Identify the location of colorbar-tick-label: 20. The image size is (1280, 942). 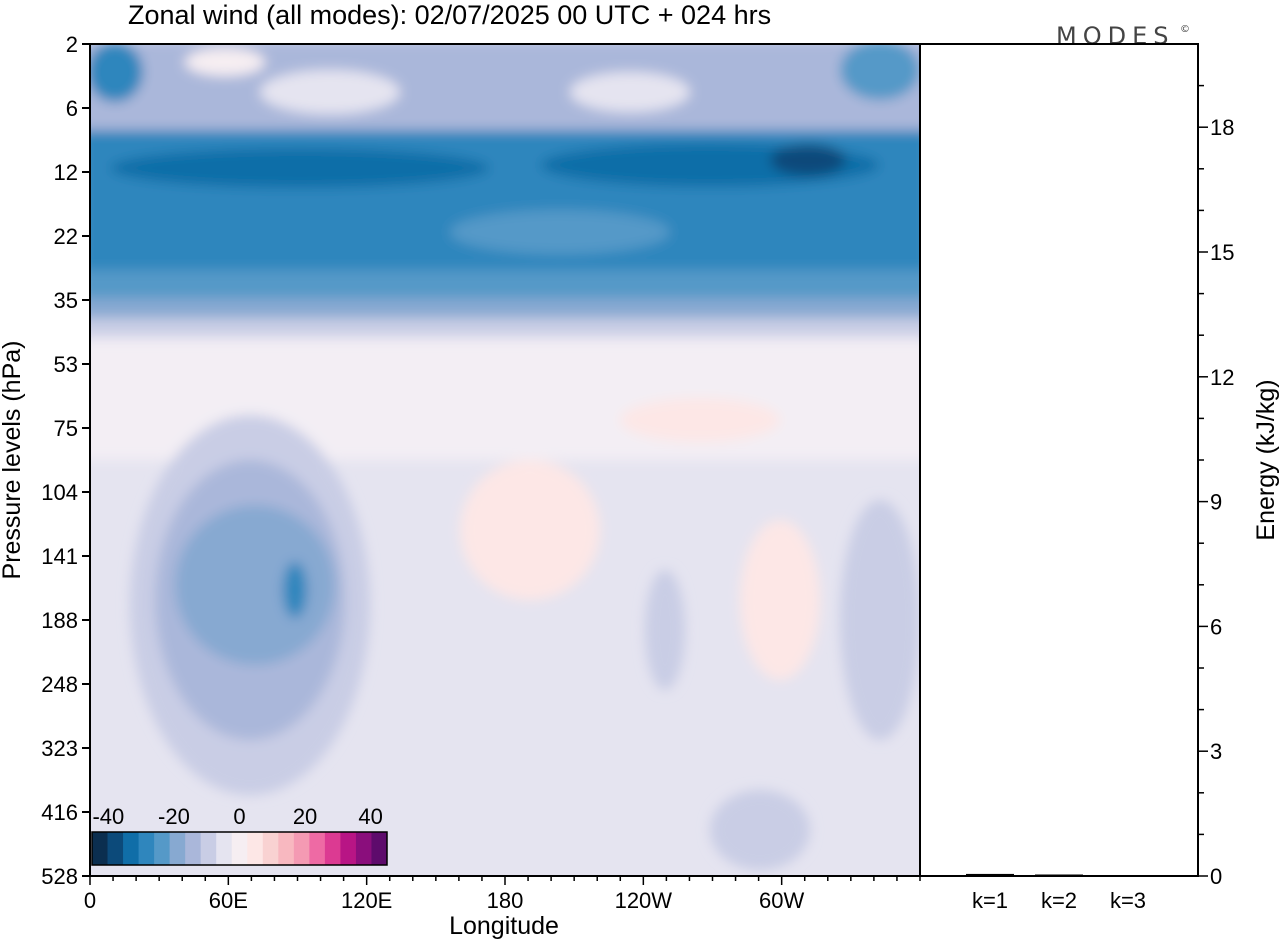
(305, 816).